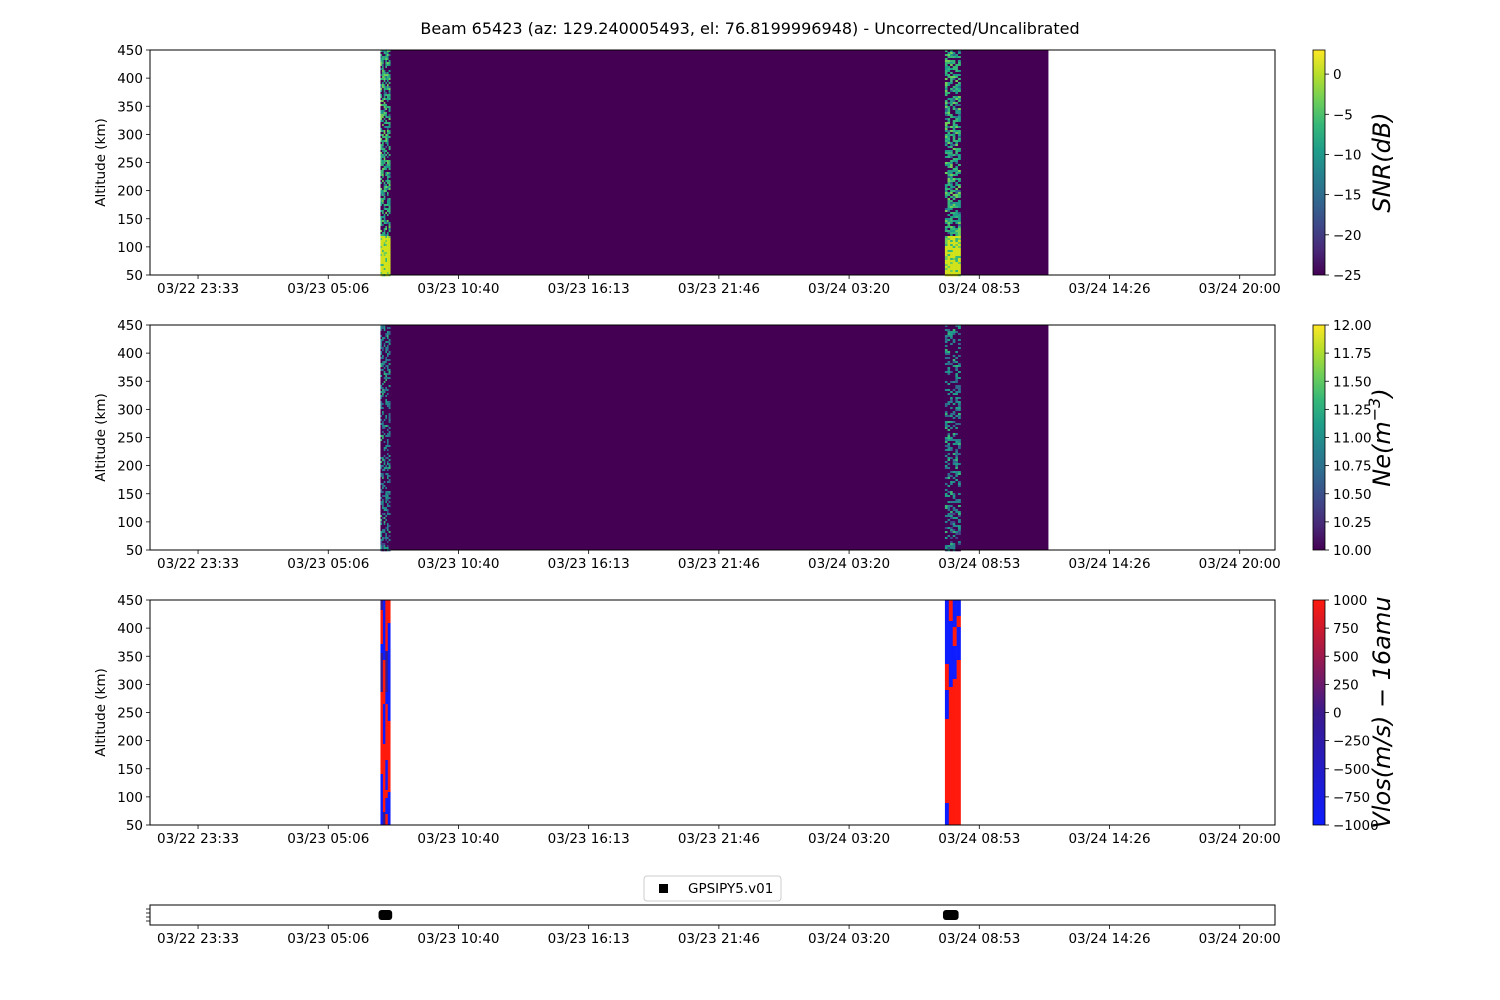 The height and width of the screenshot is (1000, 1500). Describe the element at coordinates (130, 107) in the screenshot. I see `y-tick-label: 350` at that location.